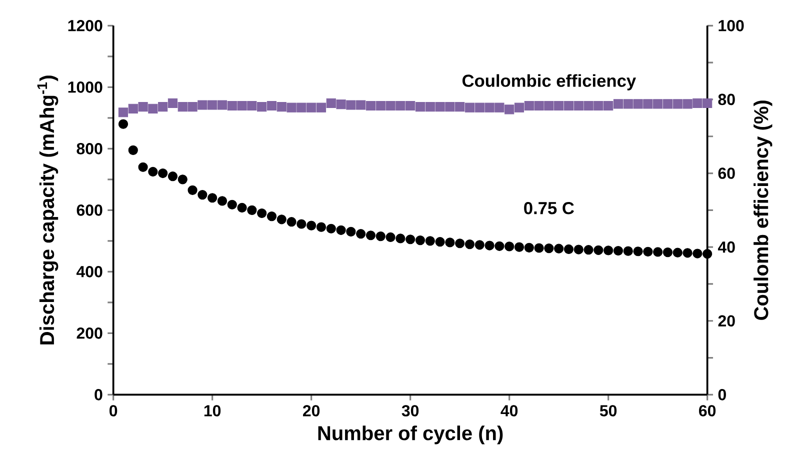 The width and height of the screenshot is (800, 472). I want to click on y2-axis-title: Coulomb efficiency (%), so click(763, 210).